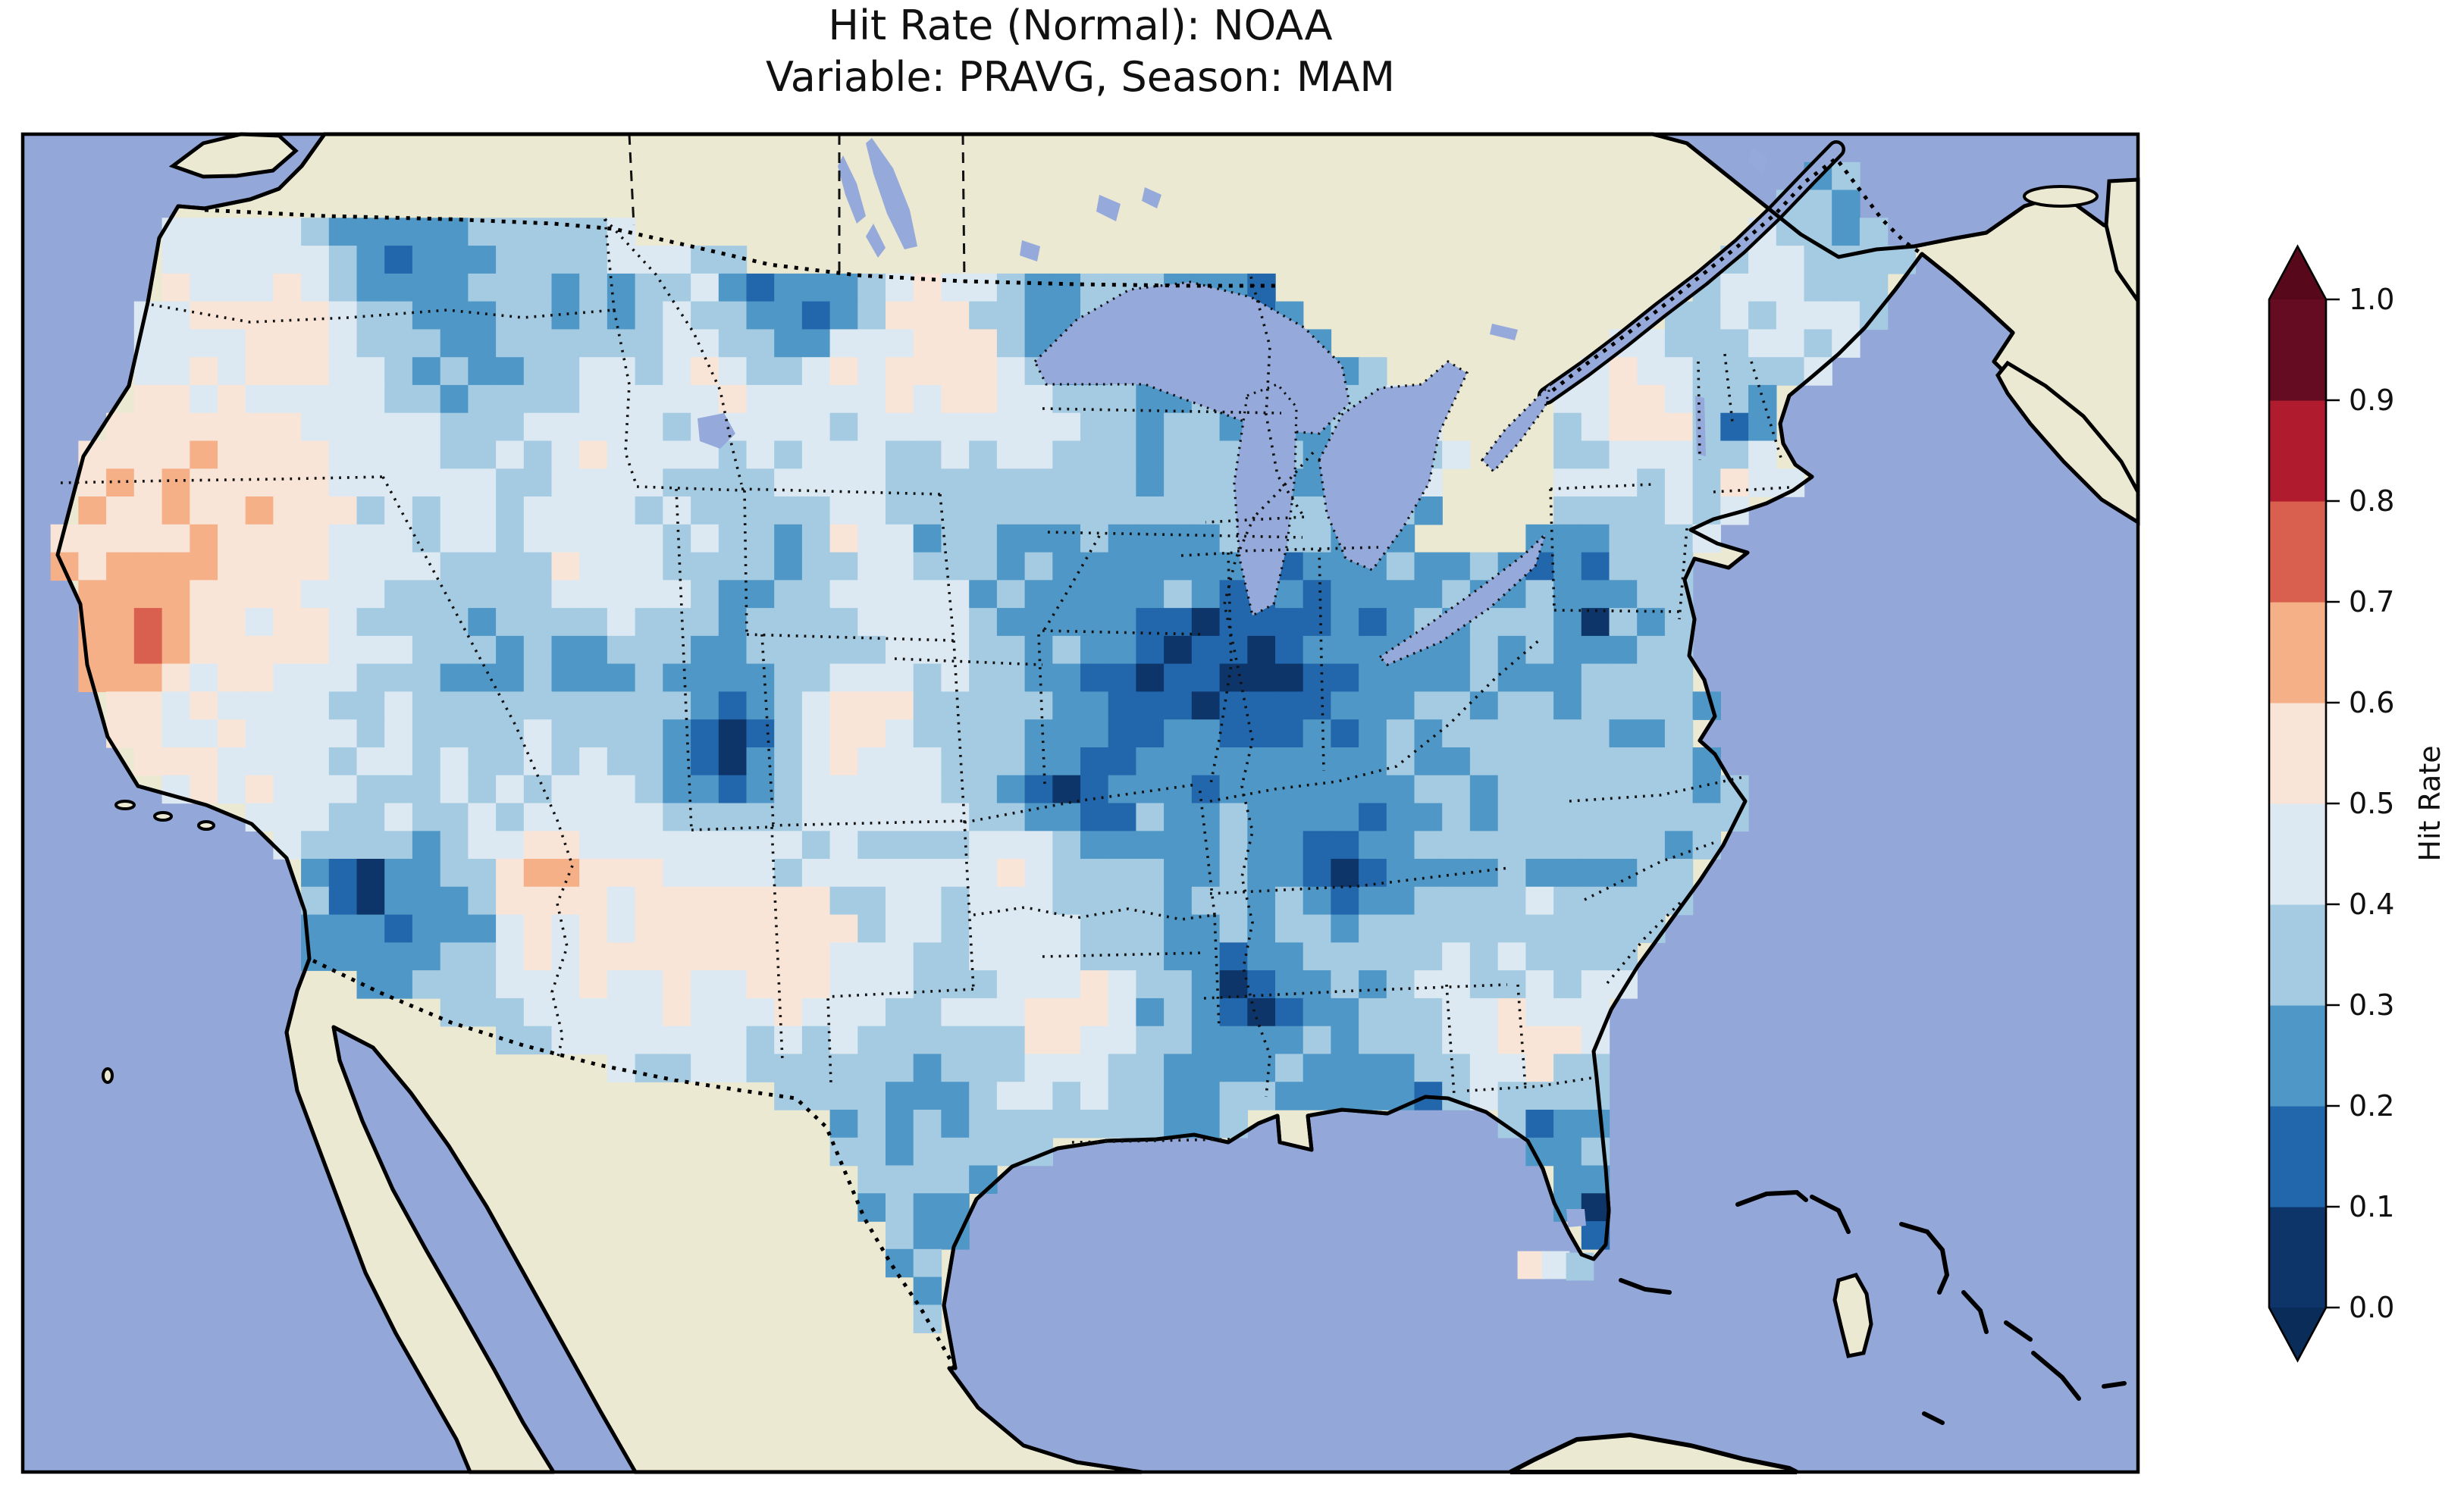  Describe the element at coordinates (1394, 466) in the screenshot. I see `great-lake` at that location.